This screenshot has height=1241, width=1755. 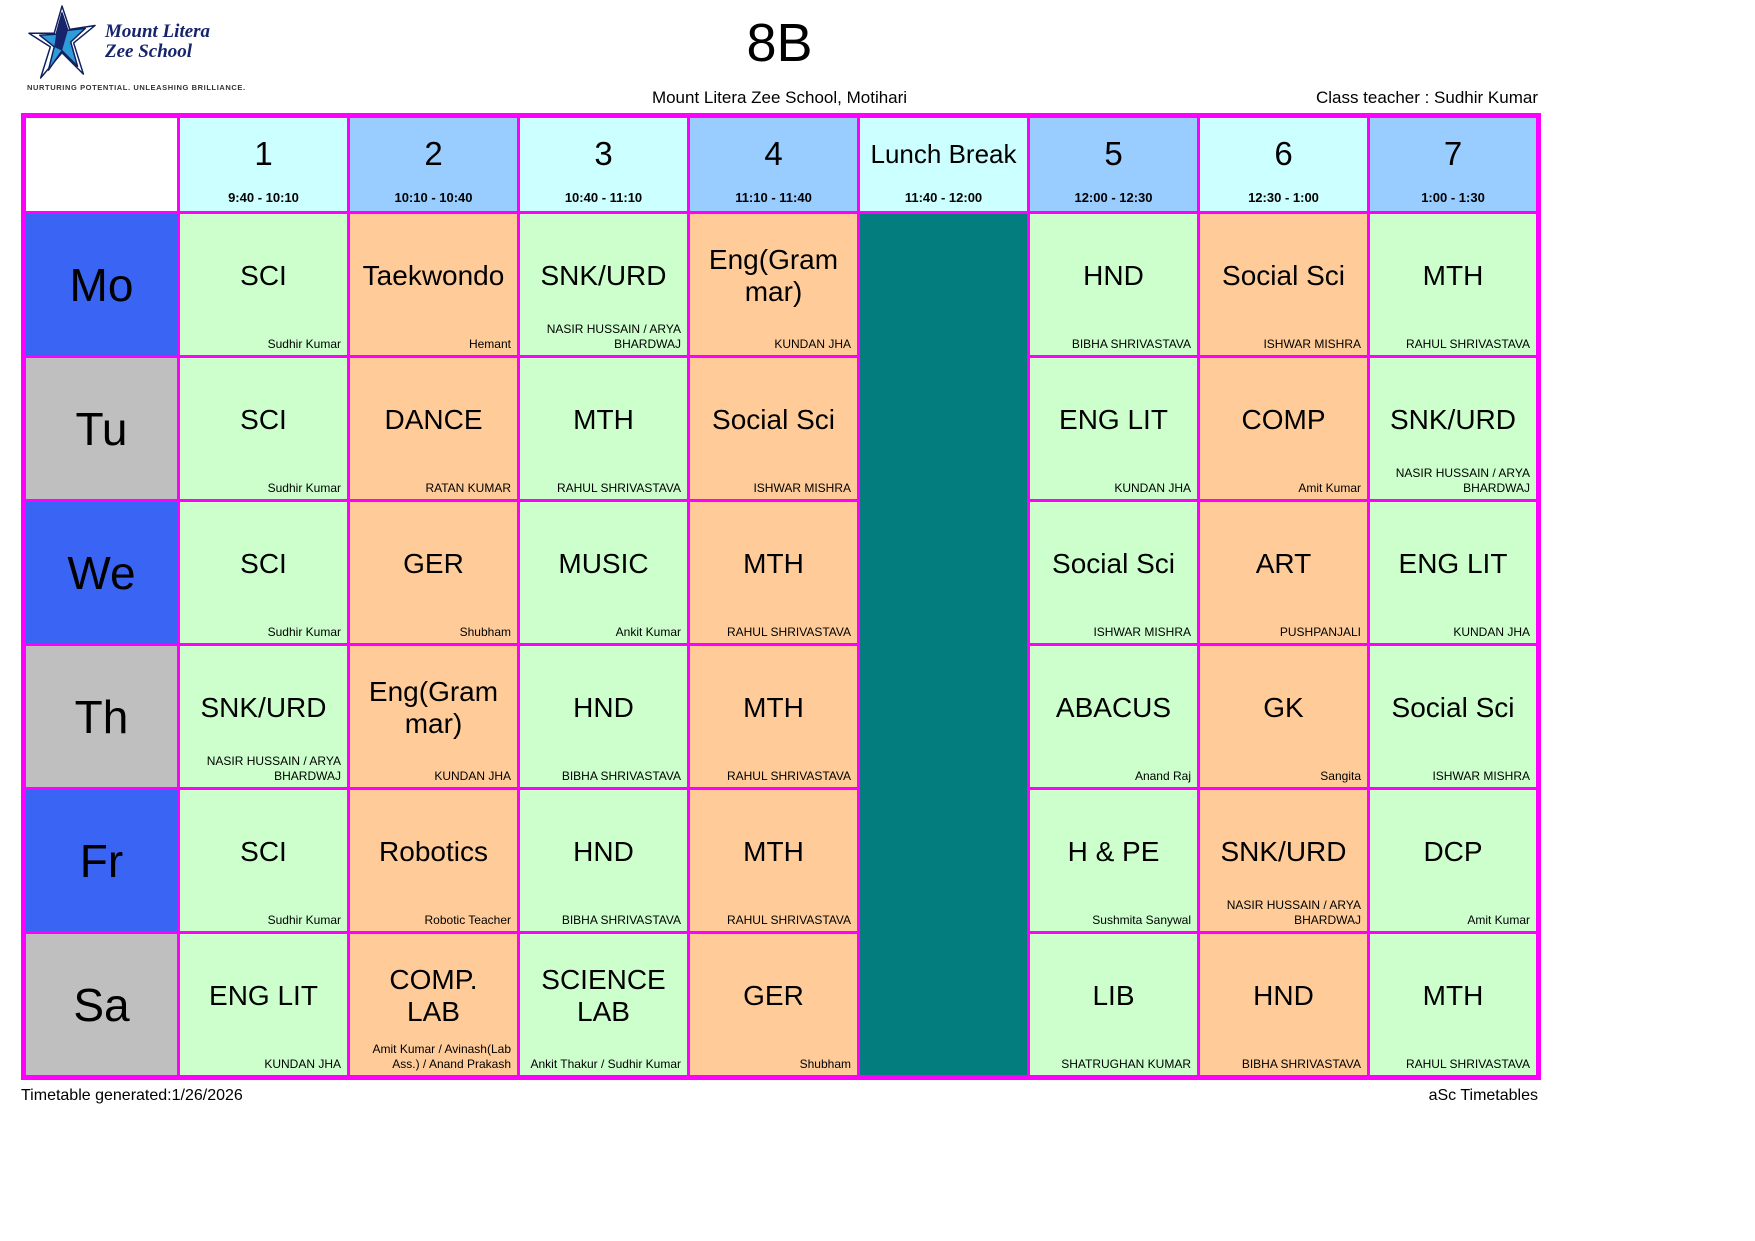 What do you see at coordinates (943, 645) in the screenshot?
I see `lunch-break-column` at bounding box center [943, 645].